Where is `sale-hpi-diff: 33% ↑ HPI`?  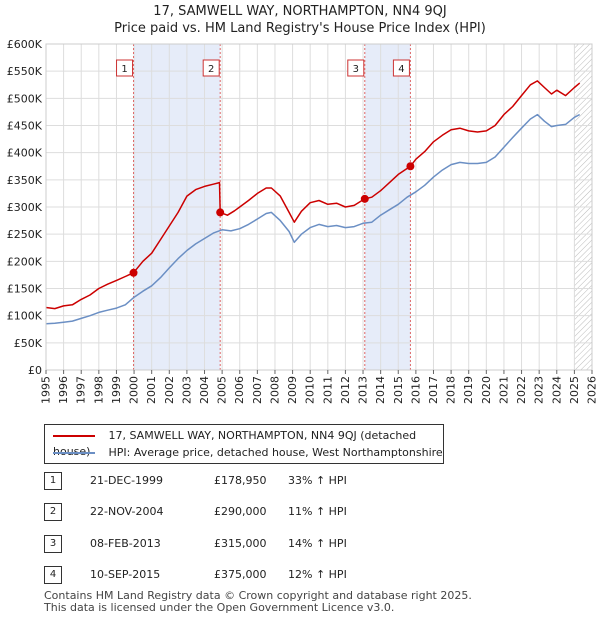
sale-hpi-diff: 33% ↑ HPI is located at coordinates (317, 480).